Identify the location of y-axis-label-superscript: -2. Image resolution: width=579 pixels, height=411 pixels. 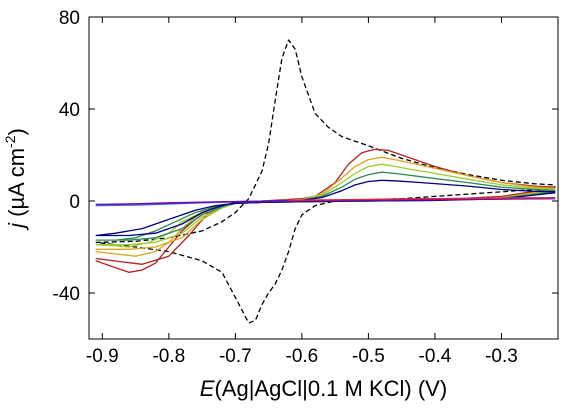
(10, 141).